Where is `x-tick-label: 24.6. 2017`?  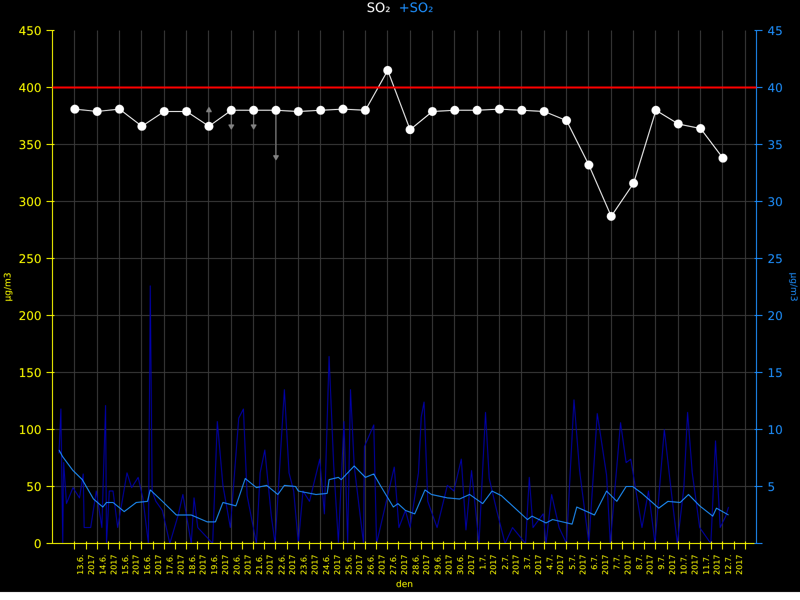 x-tick-label: 24.6. 2017 is located at coordinates (332, 564).